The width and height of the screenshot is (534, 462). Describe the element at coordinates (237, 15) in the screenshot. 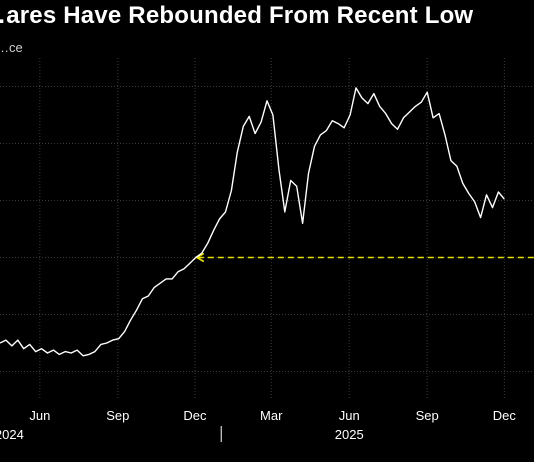

I see `chart-title: …ares Have Rebounded From Recent Low` at that location.